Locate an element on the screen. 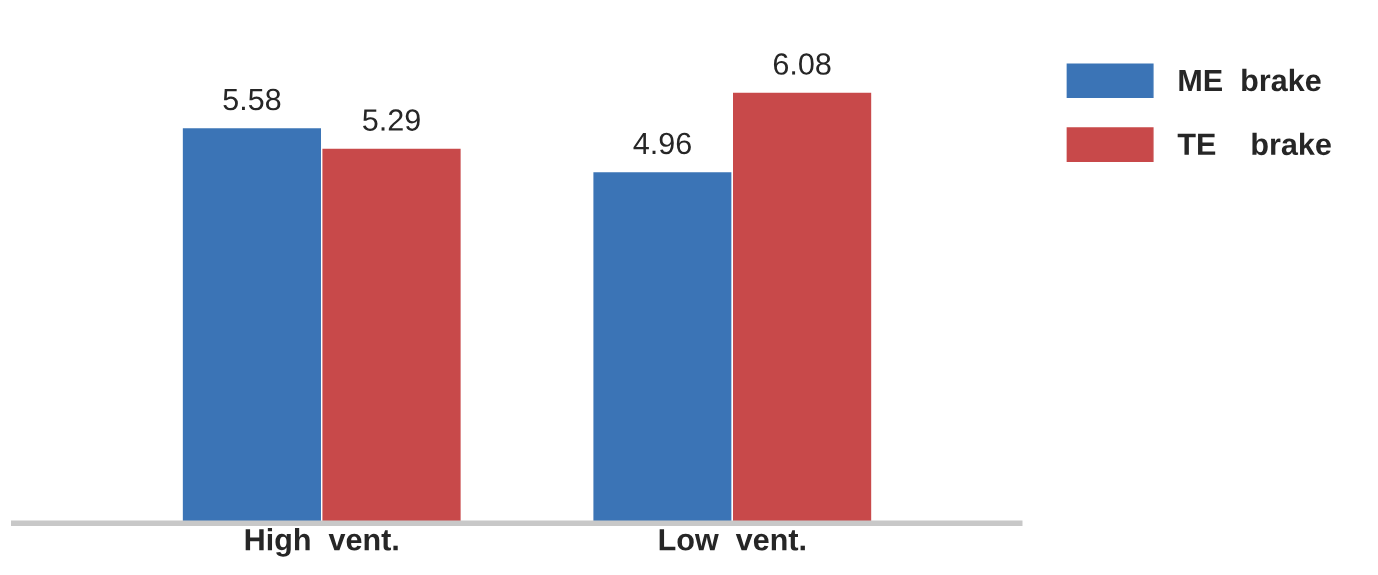  legend-label: ME brake is located at coordinates (1250, 80).